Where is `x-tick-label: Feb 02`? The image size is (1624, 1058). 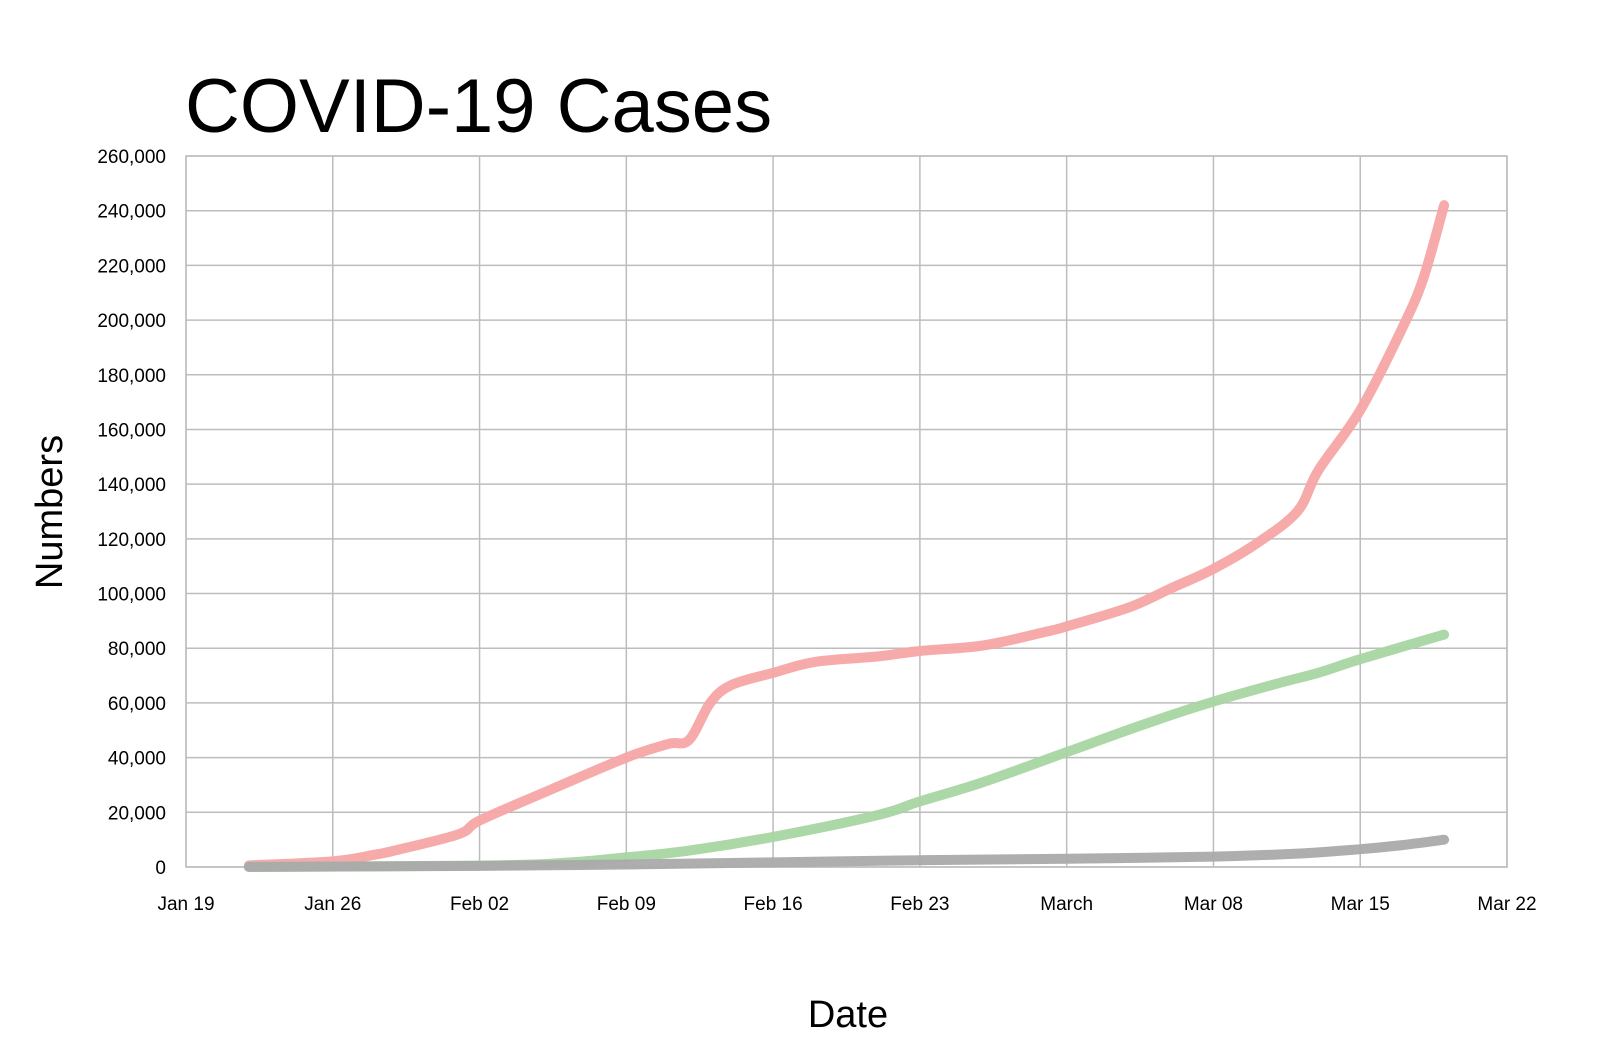
x-tick-label: Feb 02 is located at coordinates (479, 904).